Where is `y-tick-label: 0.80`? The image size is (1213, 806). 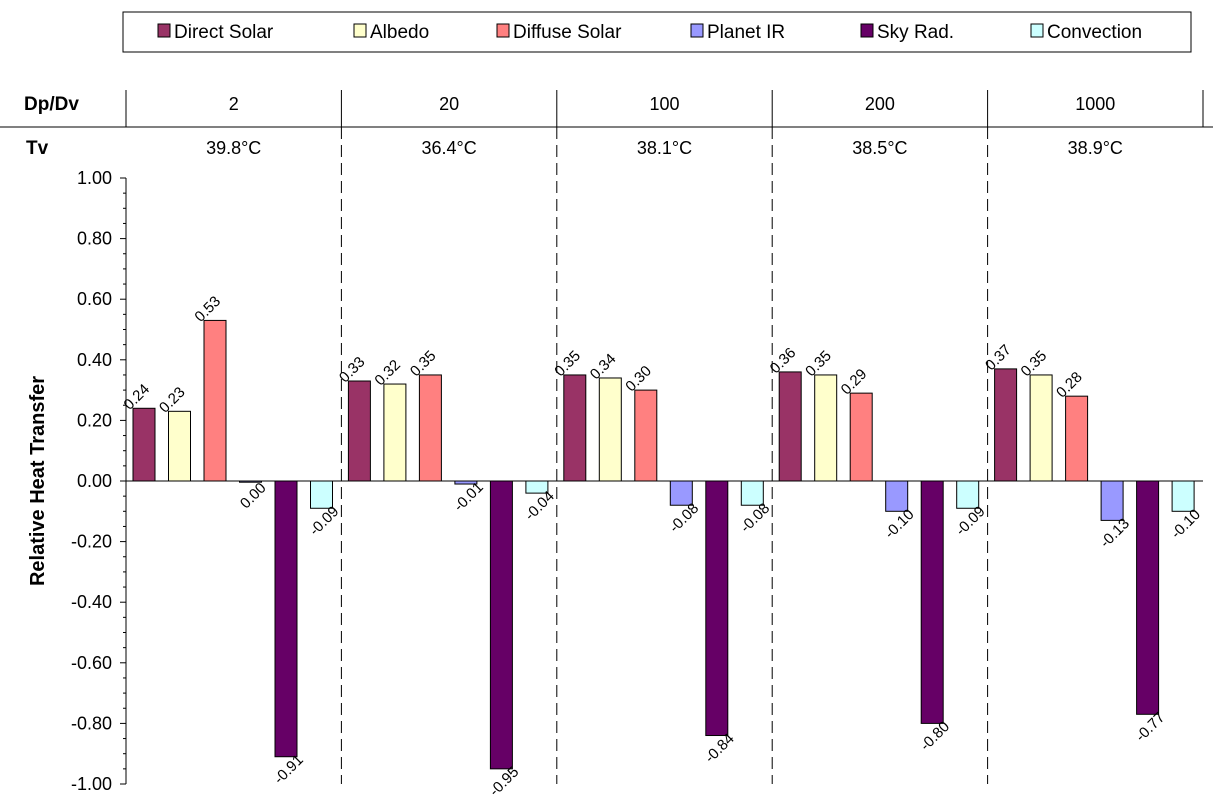
y-tick-label: 0.80 is located at coordinates (94, 239).